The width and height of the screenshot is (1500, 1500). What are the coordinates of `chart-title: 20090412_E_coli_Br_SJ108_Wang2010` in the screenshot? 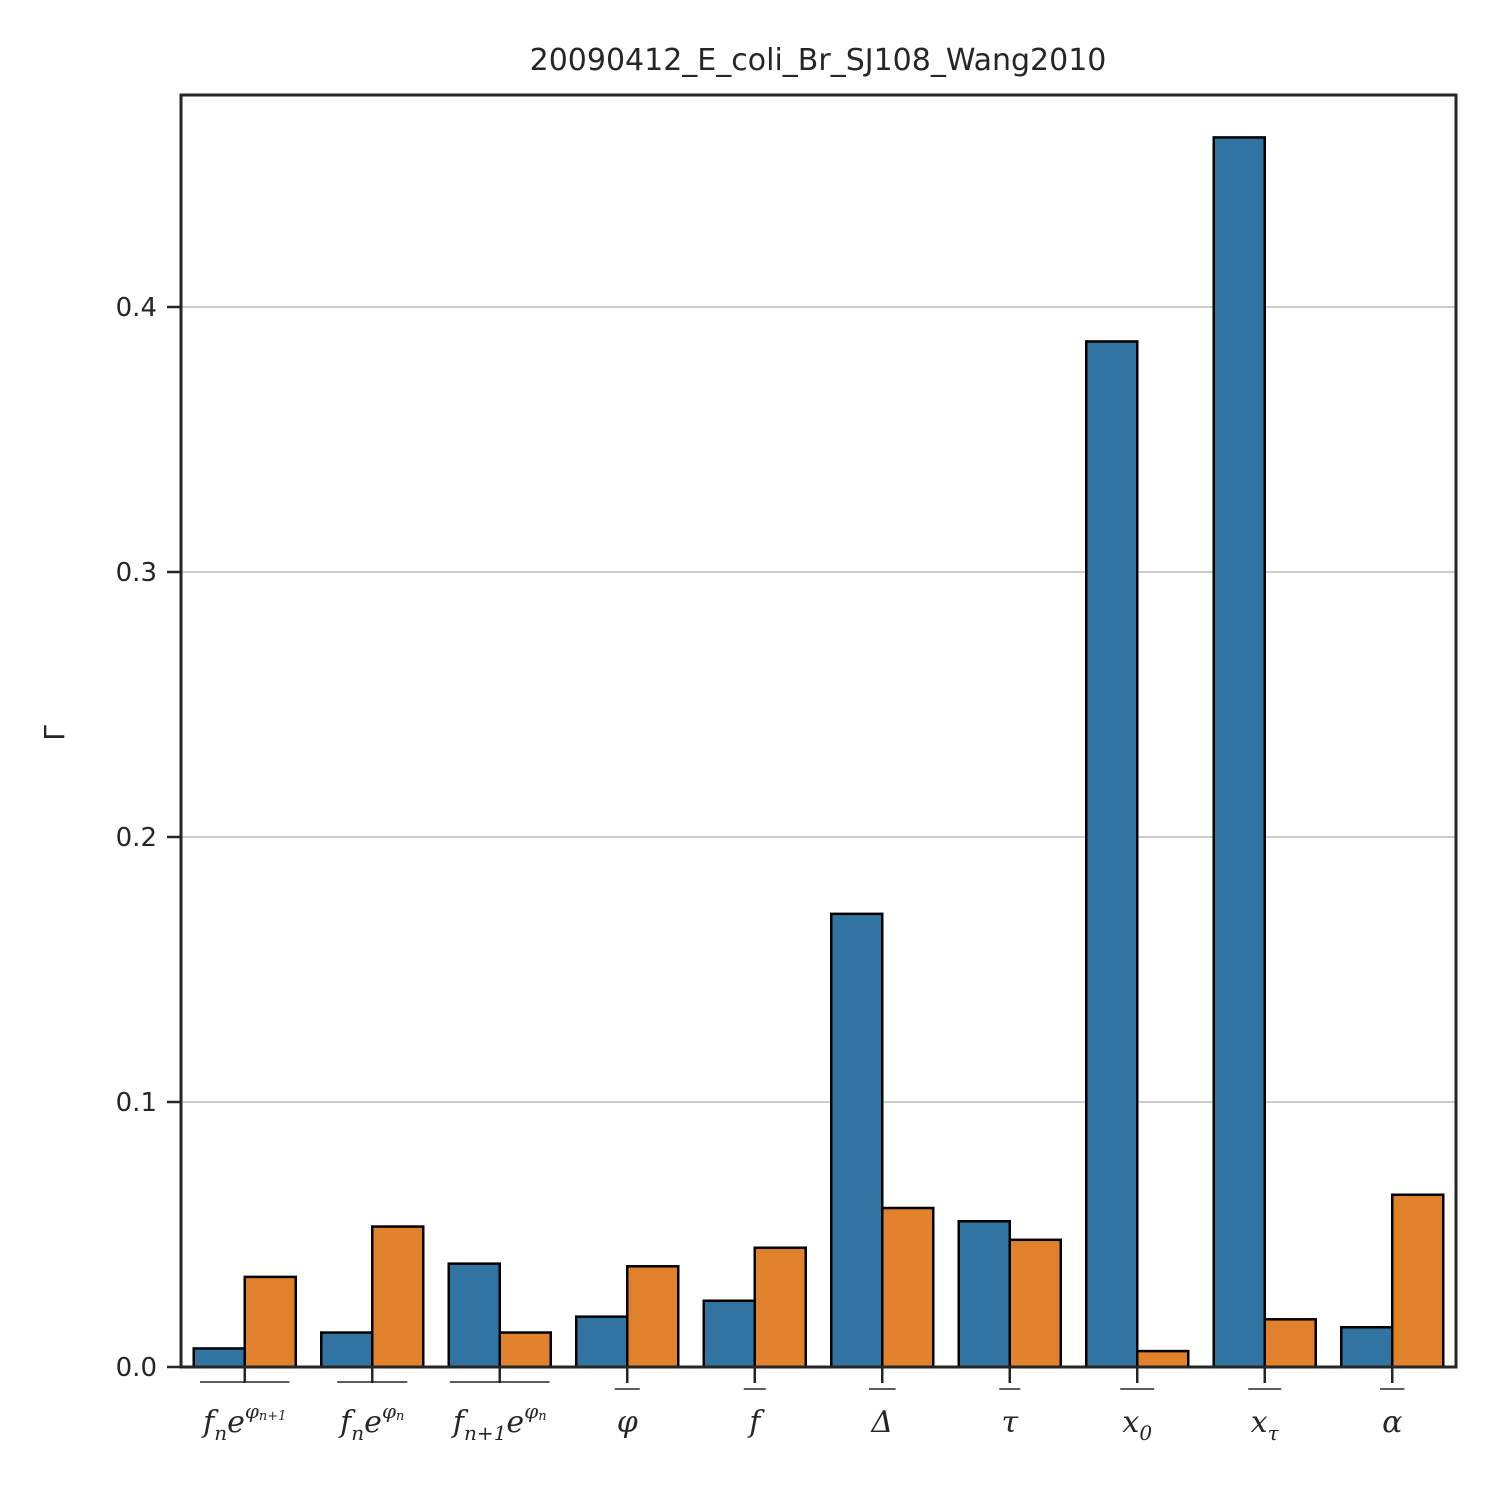 It's located at (818, 60).